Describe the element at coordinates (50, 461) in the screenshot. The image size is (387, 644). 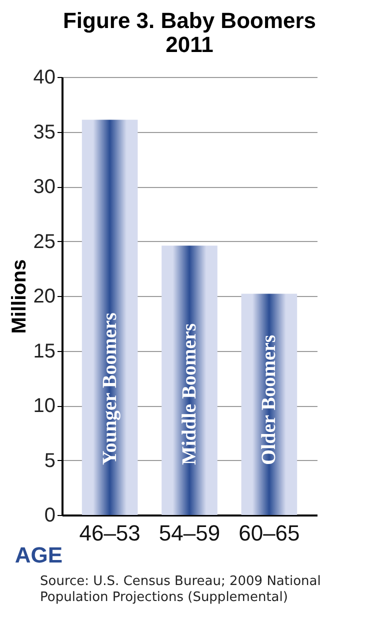
I see `y-tick-label: 5` at that location.